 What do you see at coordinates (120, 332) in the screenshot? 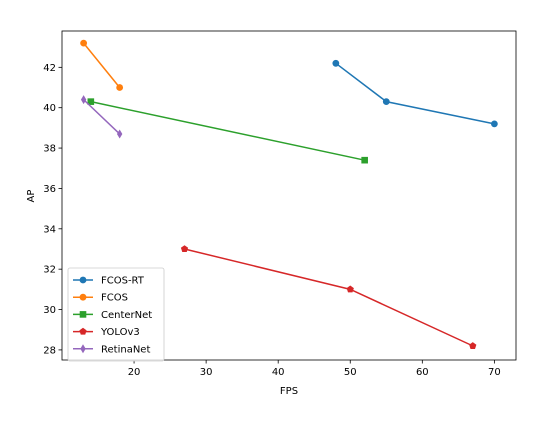
I see `legend-label-yolov3: YOLOv3` at bounding box center [120, 332].